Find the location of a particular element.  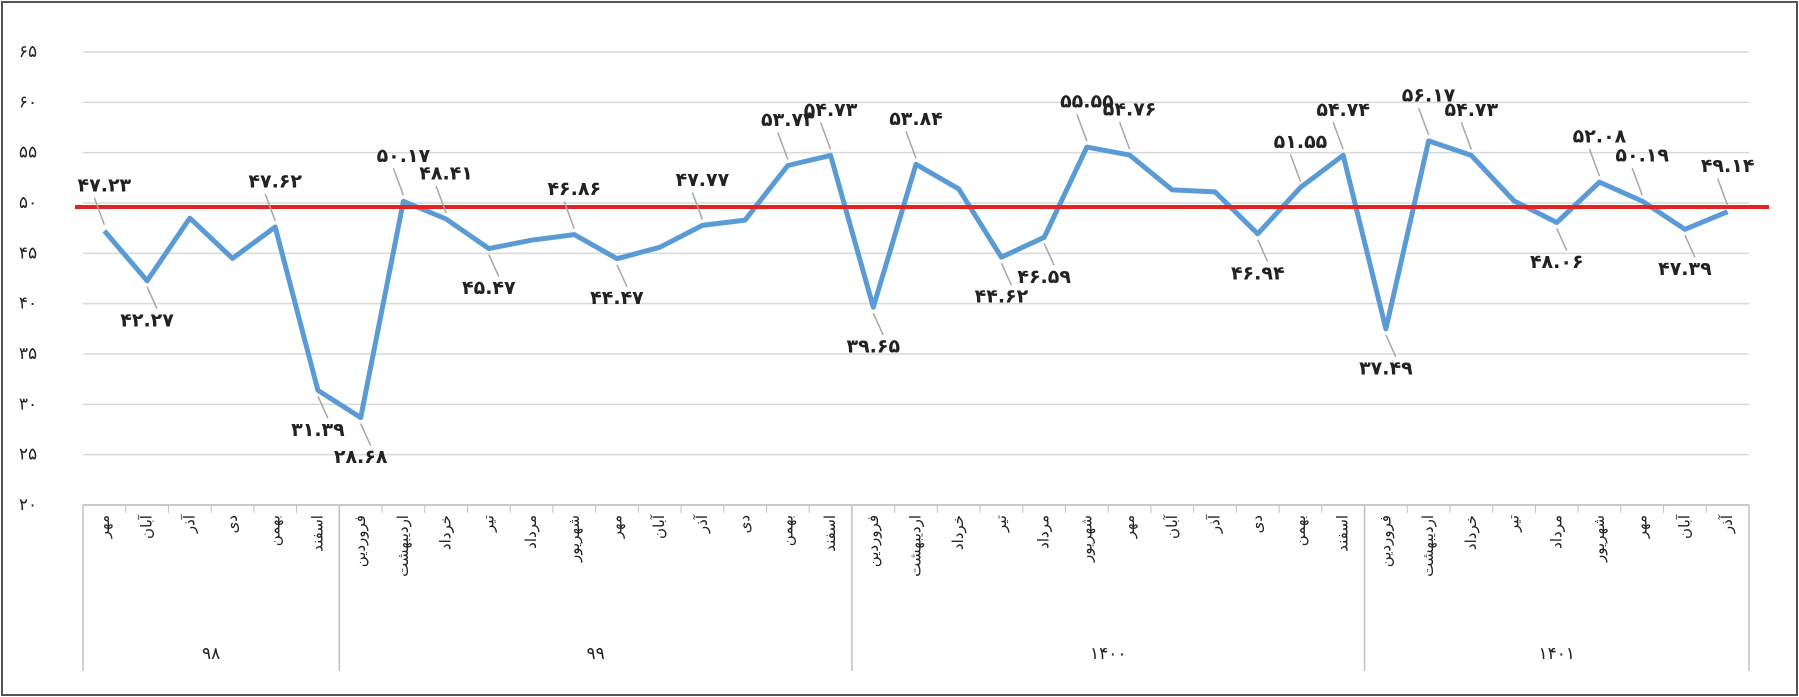

data-label: ۴۷.۷۷ is located at coordinates (703, 180).